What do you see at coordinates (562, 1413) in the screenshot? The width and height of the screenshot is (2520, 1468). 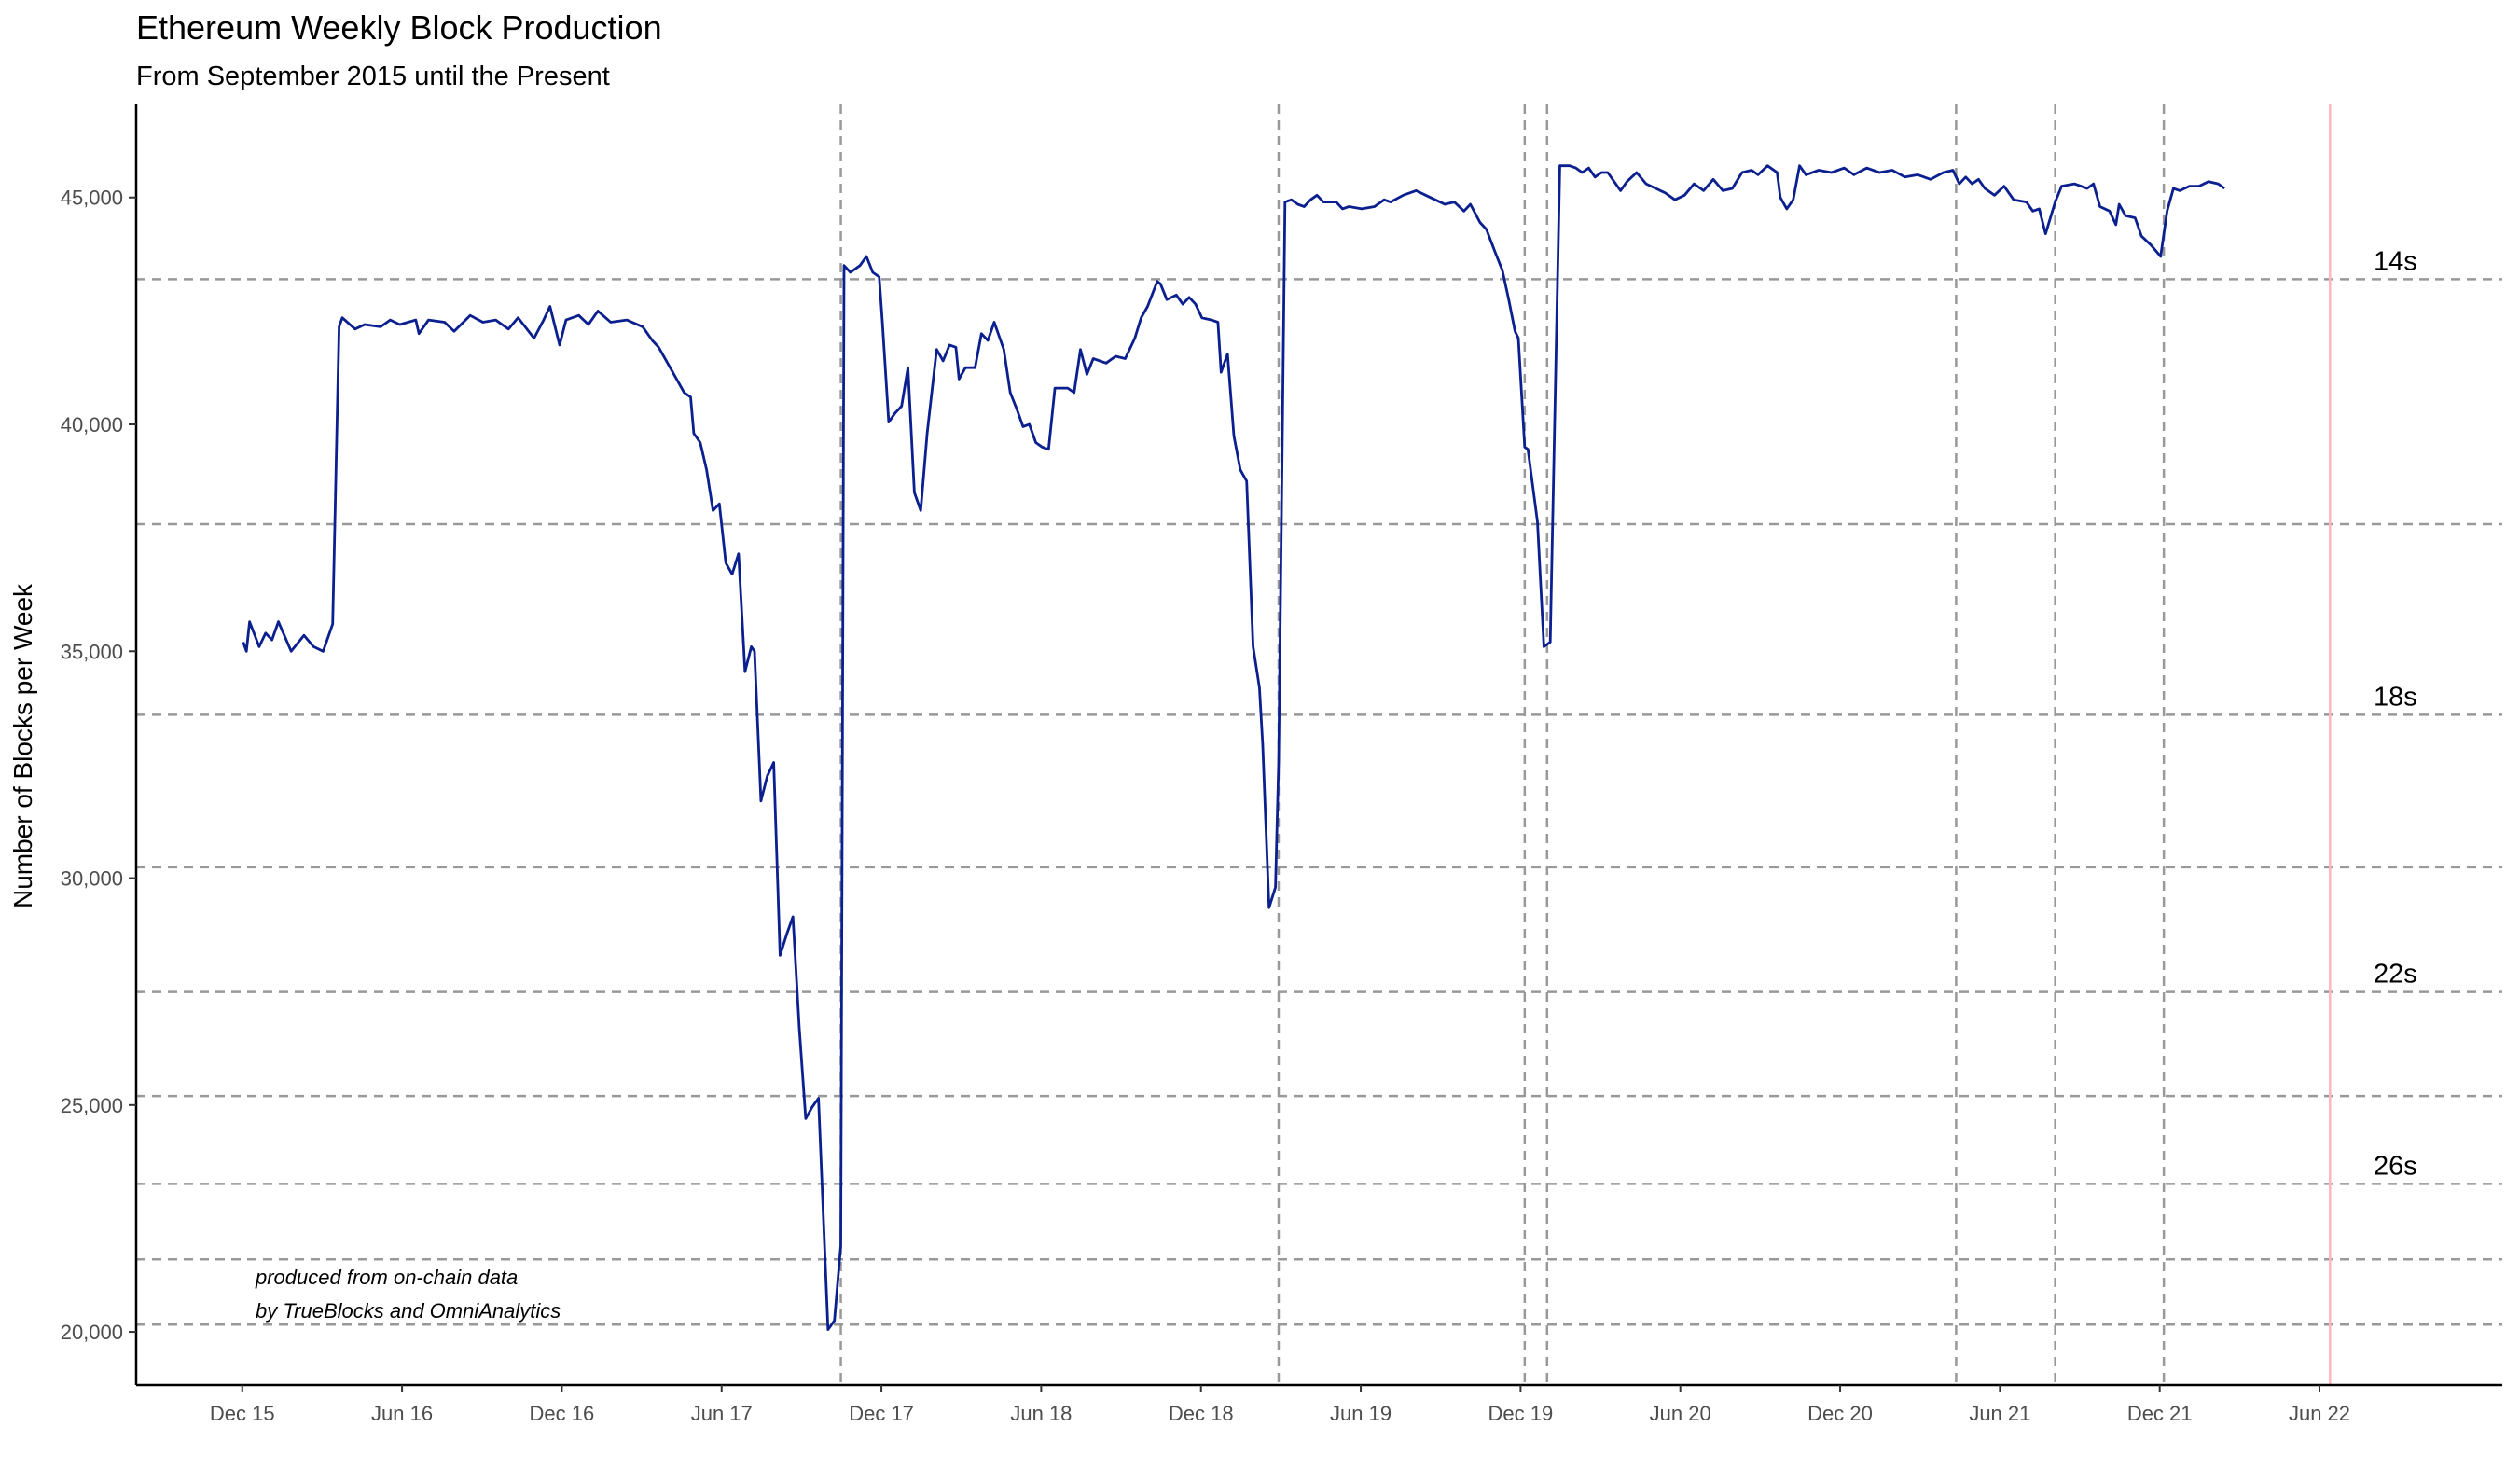 I see `x-tick-label: Dec 16` at bounding box center [562, 1413].